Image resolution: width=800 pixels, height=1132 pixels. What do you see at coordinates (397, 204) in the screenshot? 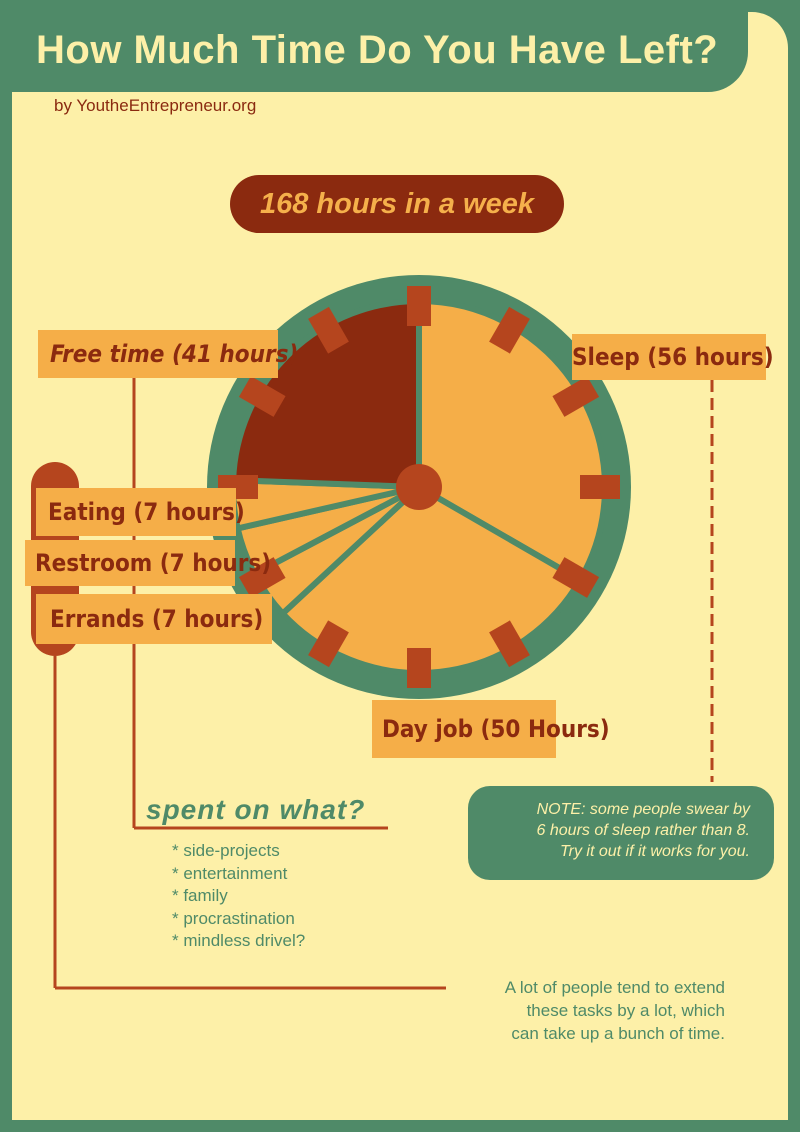
I see `week-total-badge: 168 hours in a week` at bounding box center [397, 204].